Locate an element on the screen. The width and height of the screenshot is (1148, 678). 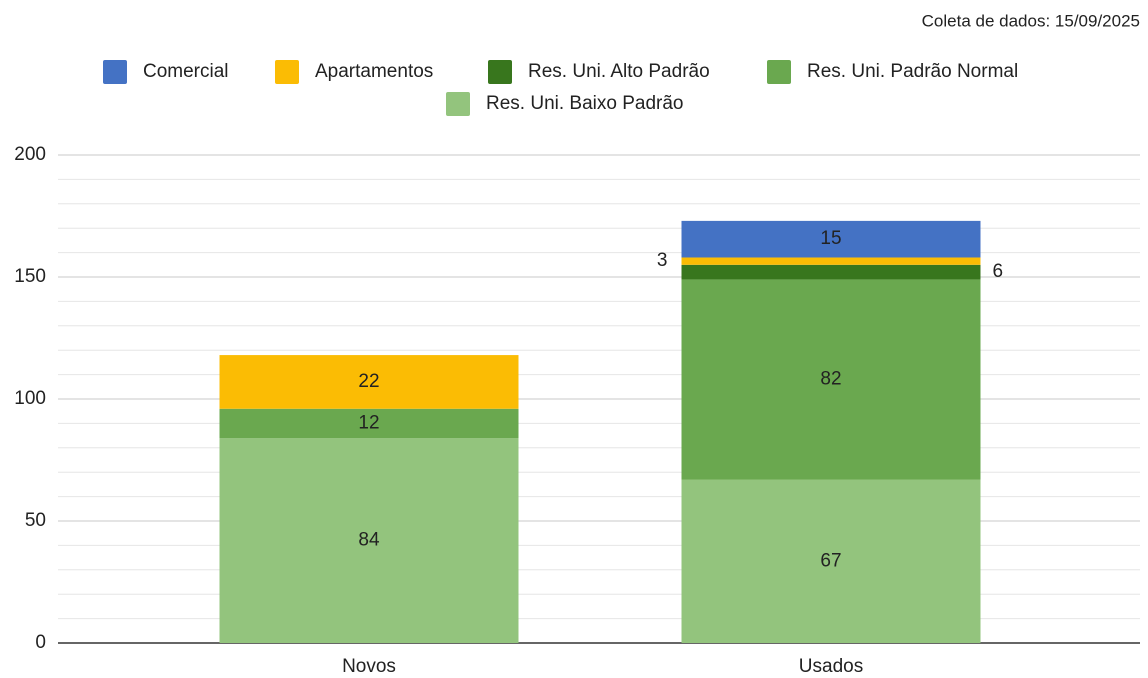
y-tick-label: 200 is located at coordinates (30, 154).